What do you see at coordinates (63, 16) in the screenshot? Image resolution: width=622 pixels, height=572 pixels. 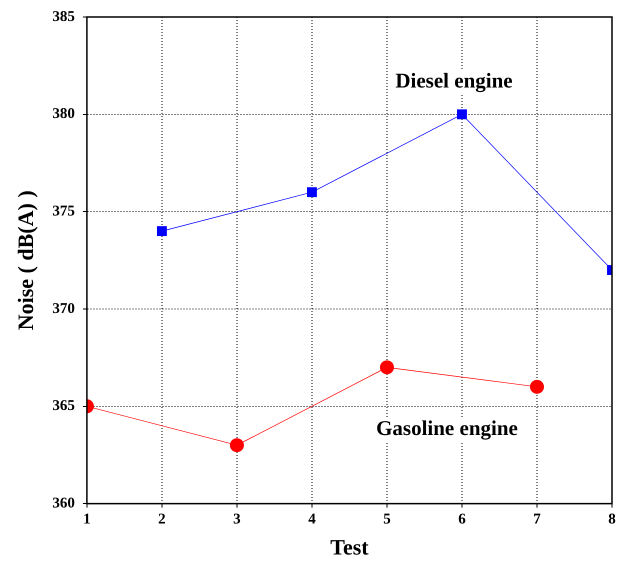 I see `y-tick-label: 385` at bounding box center [63, 16].